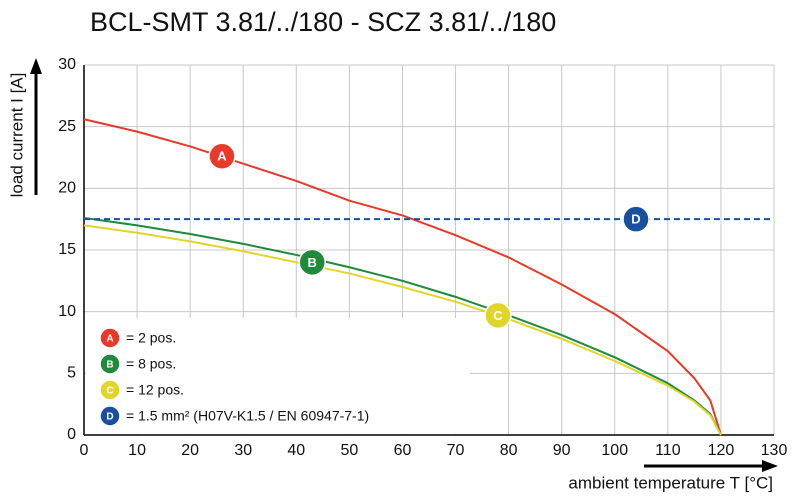 The image size is (800, 500). I want to click on x-tick-label: 70, so click(456, 450).